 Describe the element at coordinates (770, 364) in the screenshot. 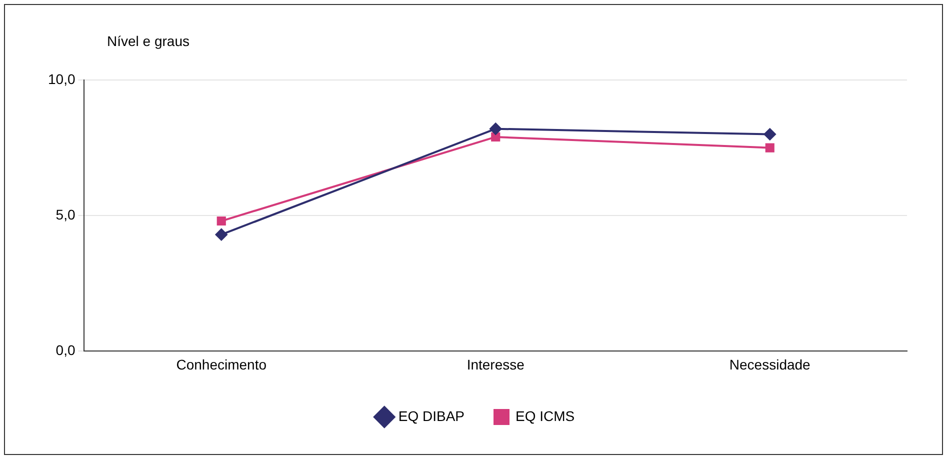

I see `x-tick-label: Necessidade` at that location.